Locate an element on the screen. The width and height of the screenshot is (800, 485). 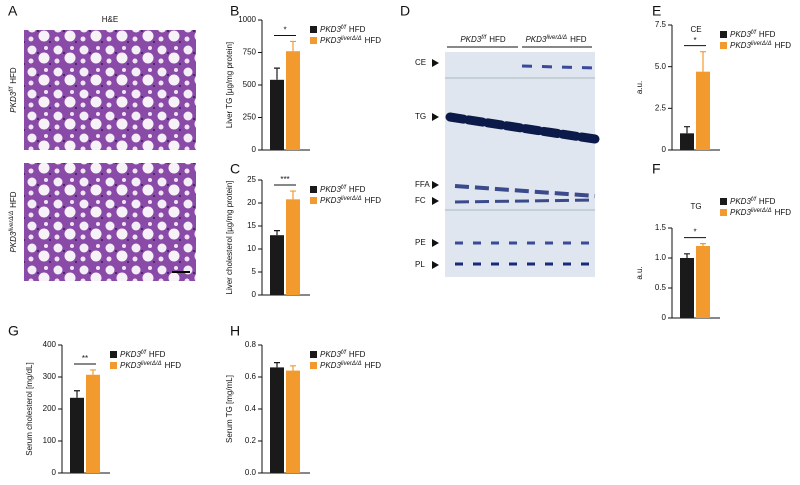
y-tick-label: 0.5 is located at coordinates (661, 287).